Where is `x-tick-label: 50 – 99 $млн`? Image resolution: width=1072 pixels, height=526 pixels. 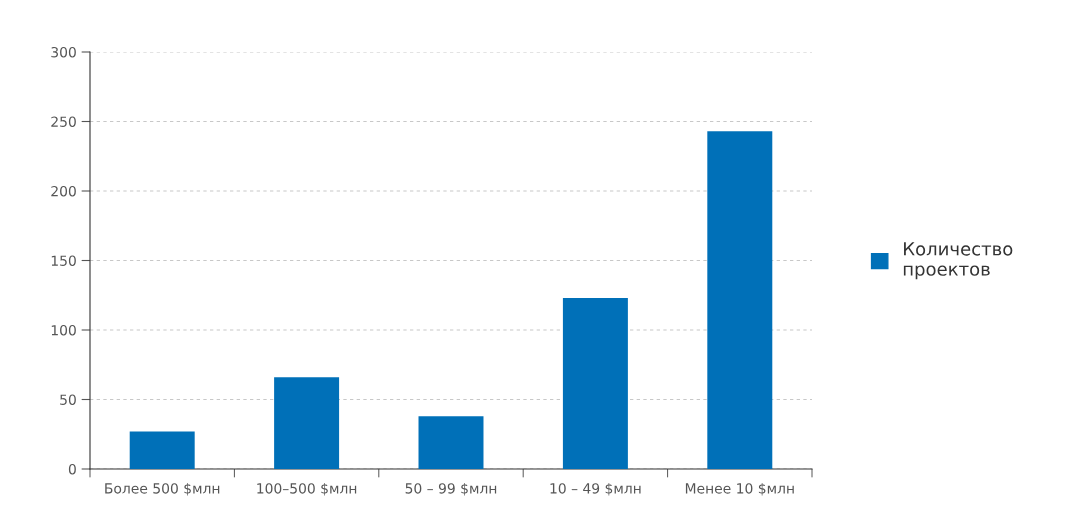 x-tick-label: 50 – 99 $млн is located at coordinates (451, 489).